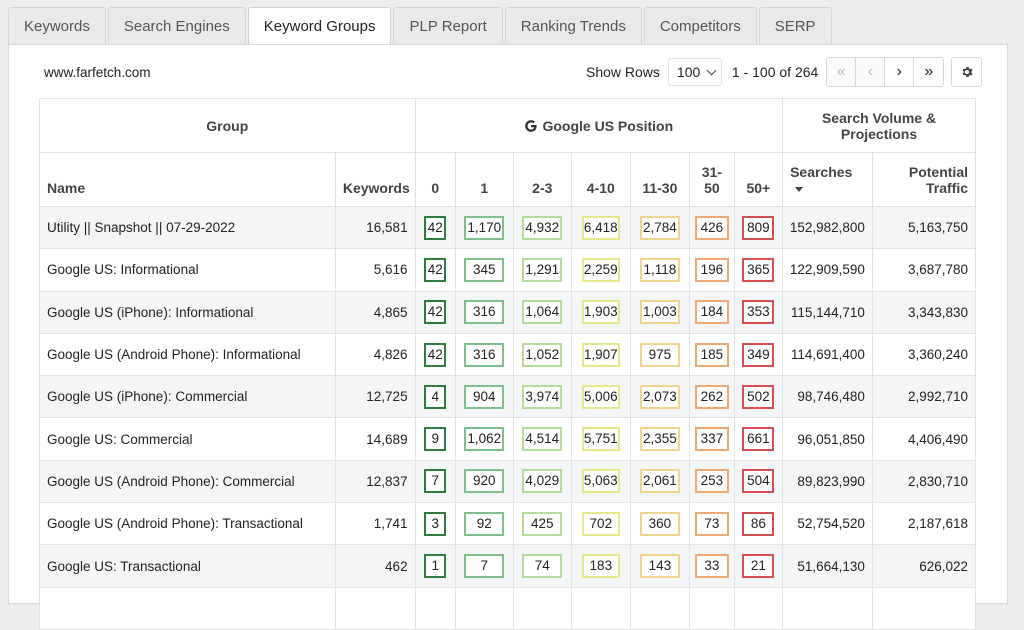 The width and height of the screenshot is (1024, 630). What do you see at coordinates (601, 179) in the screenshot?
I see `col-pos-4-10: 4-10` at bounding box center [601, 179].